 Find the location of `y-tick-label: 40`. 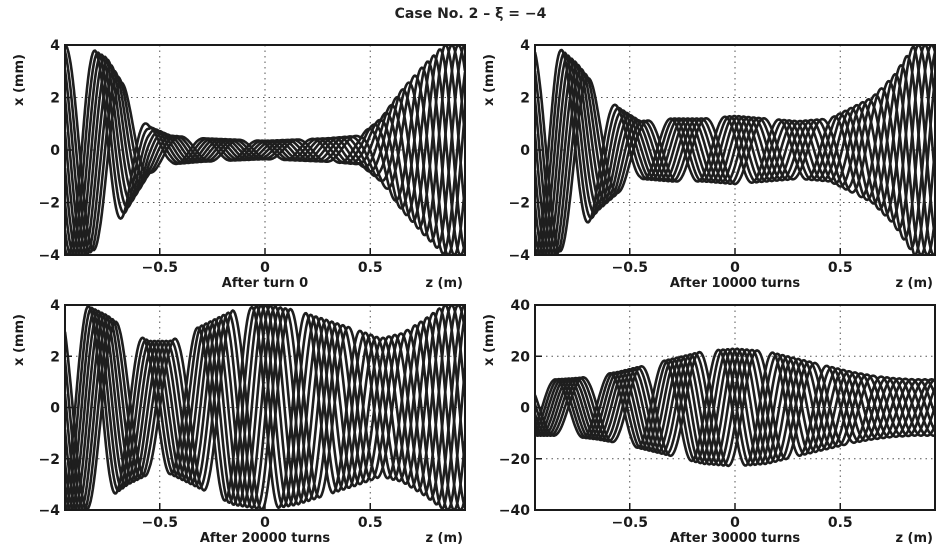

y-tick-label: 40 is located at coordinates (521, 306).